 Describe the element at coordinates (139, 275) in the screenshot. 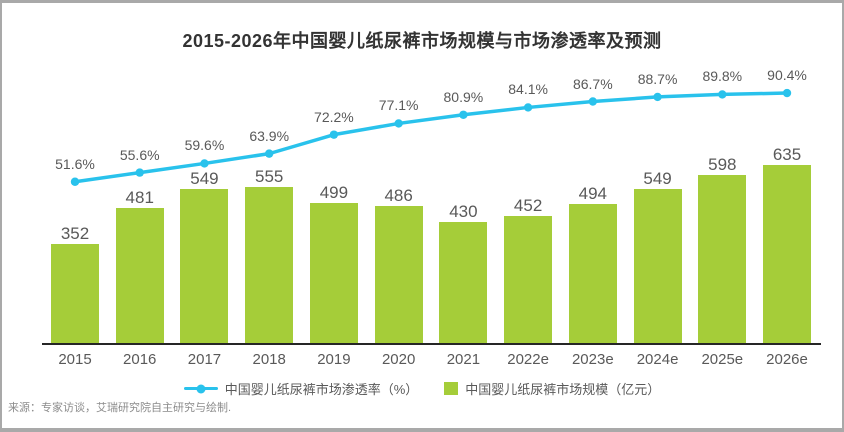

I see `bar-2016` at that location.